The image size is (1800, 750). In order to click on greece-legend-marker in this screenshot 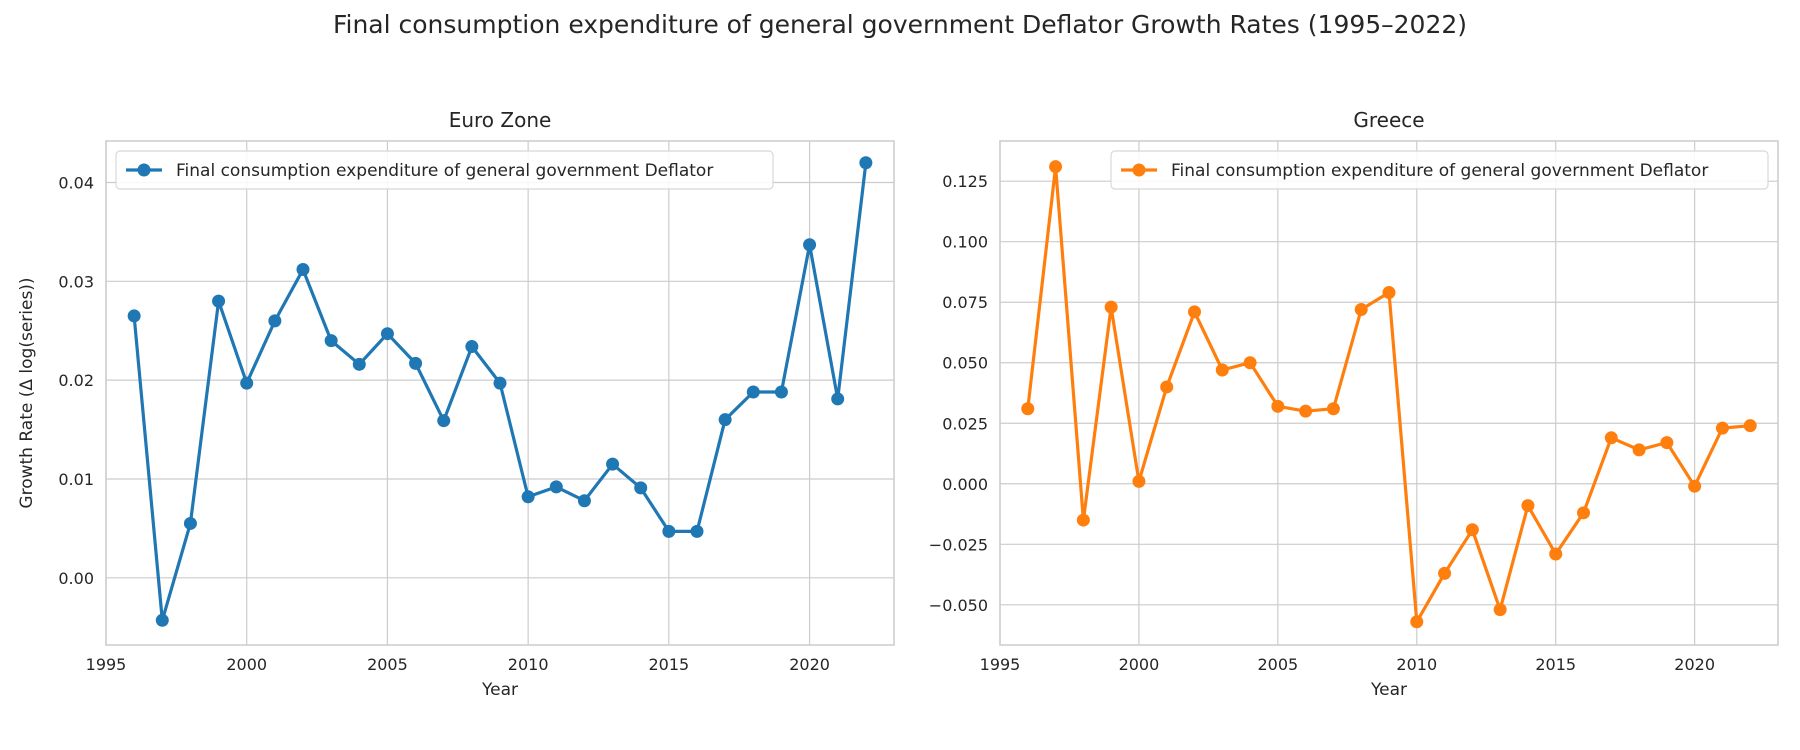, I will do `click(1139, 170)`.